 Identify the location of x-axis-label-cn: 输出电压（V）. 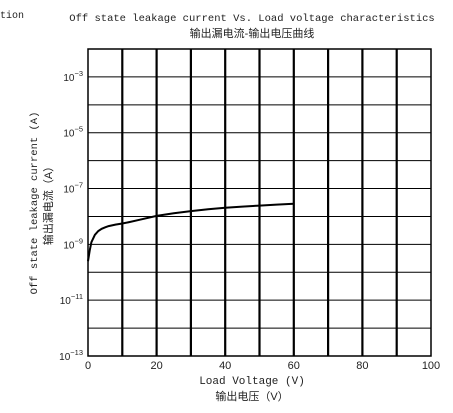
(251, 396).